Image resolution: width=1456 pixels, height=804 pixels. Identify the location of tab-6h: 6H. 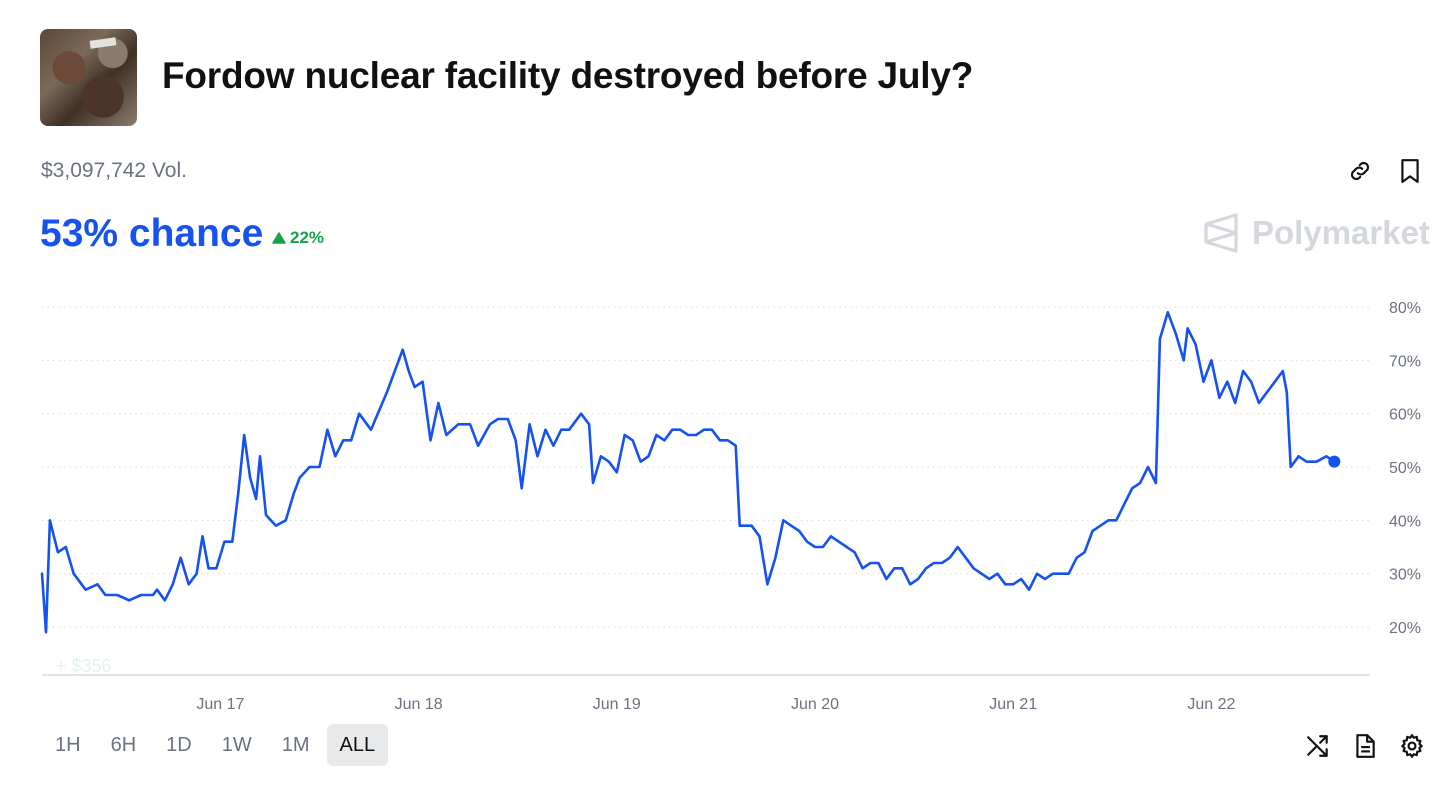
(123, 745).